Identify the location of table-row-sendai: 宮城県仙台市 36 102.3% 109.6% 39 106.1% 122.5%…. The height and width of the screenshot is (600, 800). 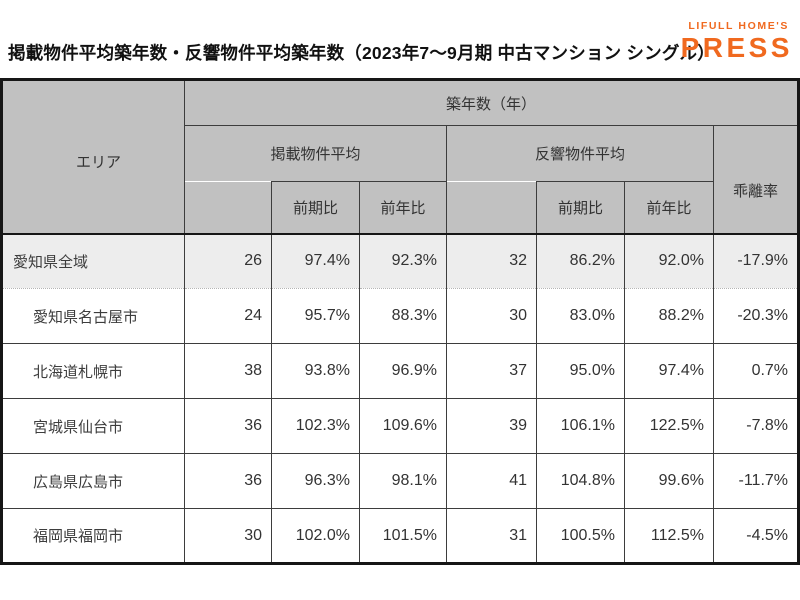
(400, 426).